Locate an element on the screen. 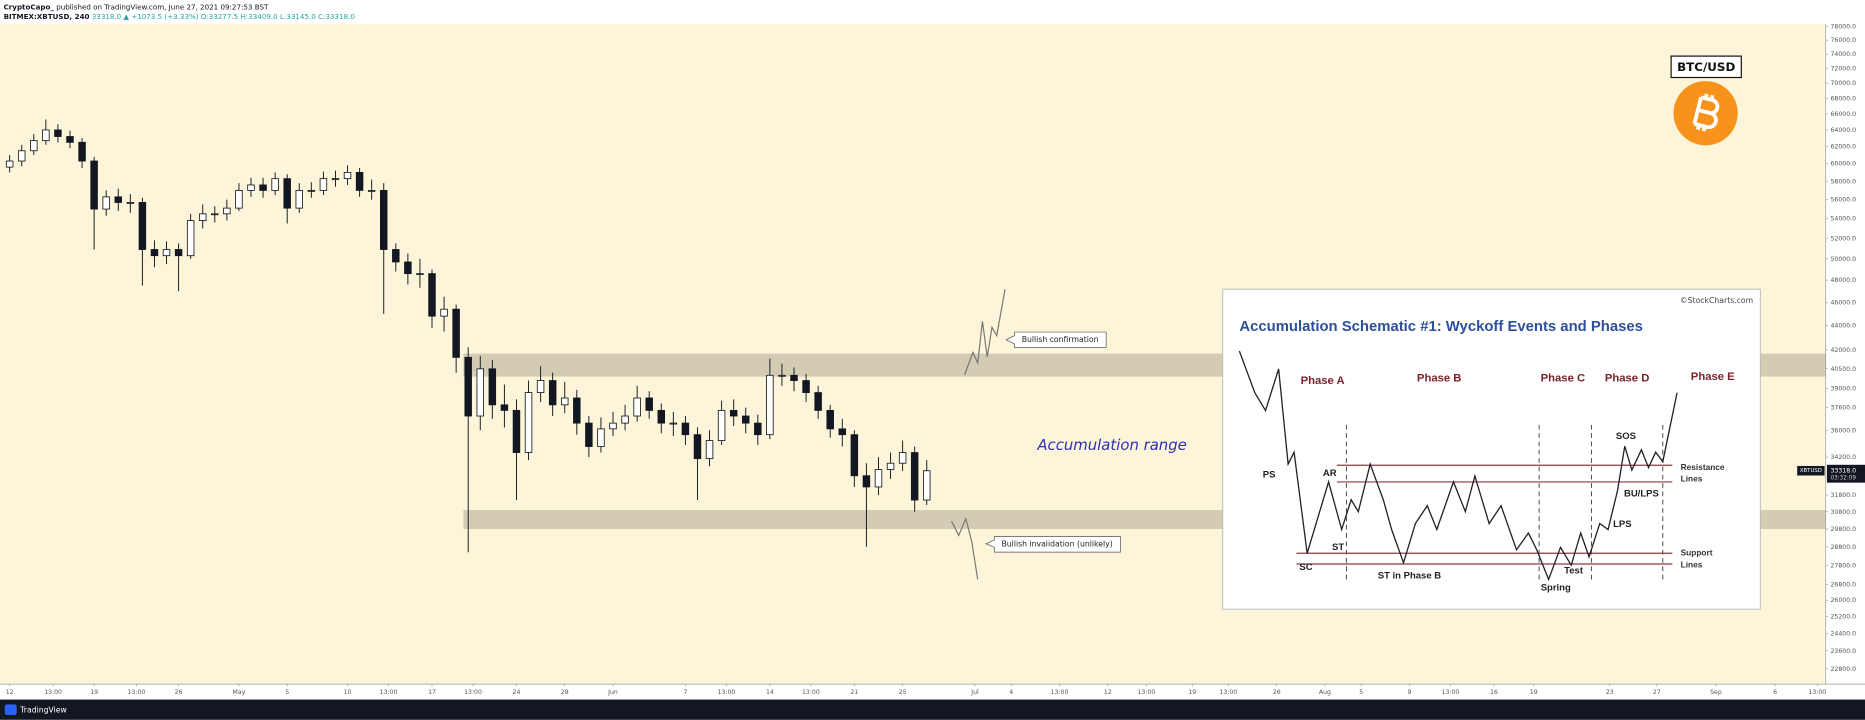  x-tick-label: 10 is located at coordinates (348, 692).